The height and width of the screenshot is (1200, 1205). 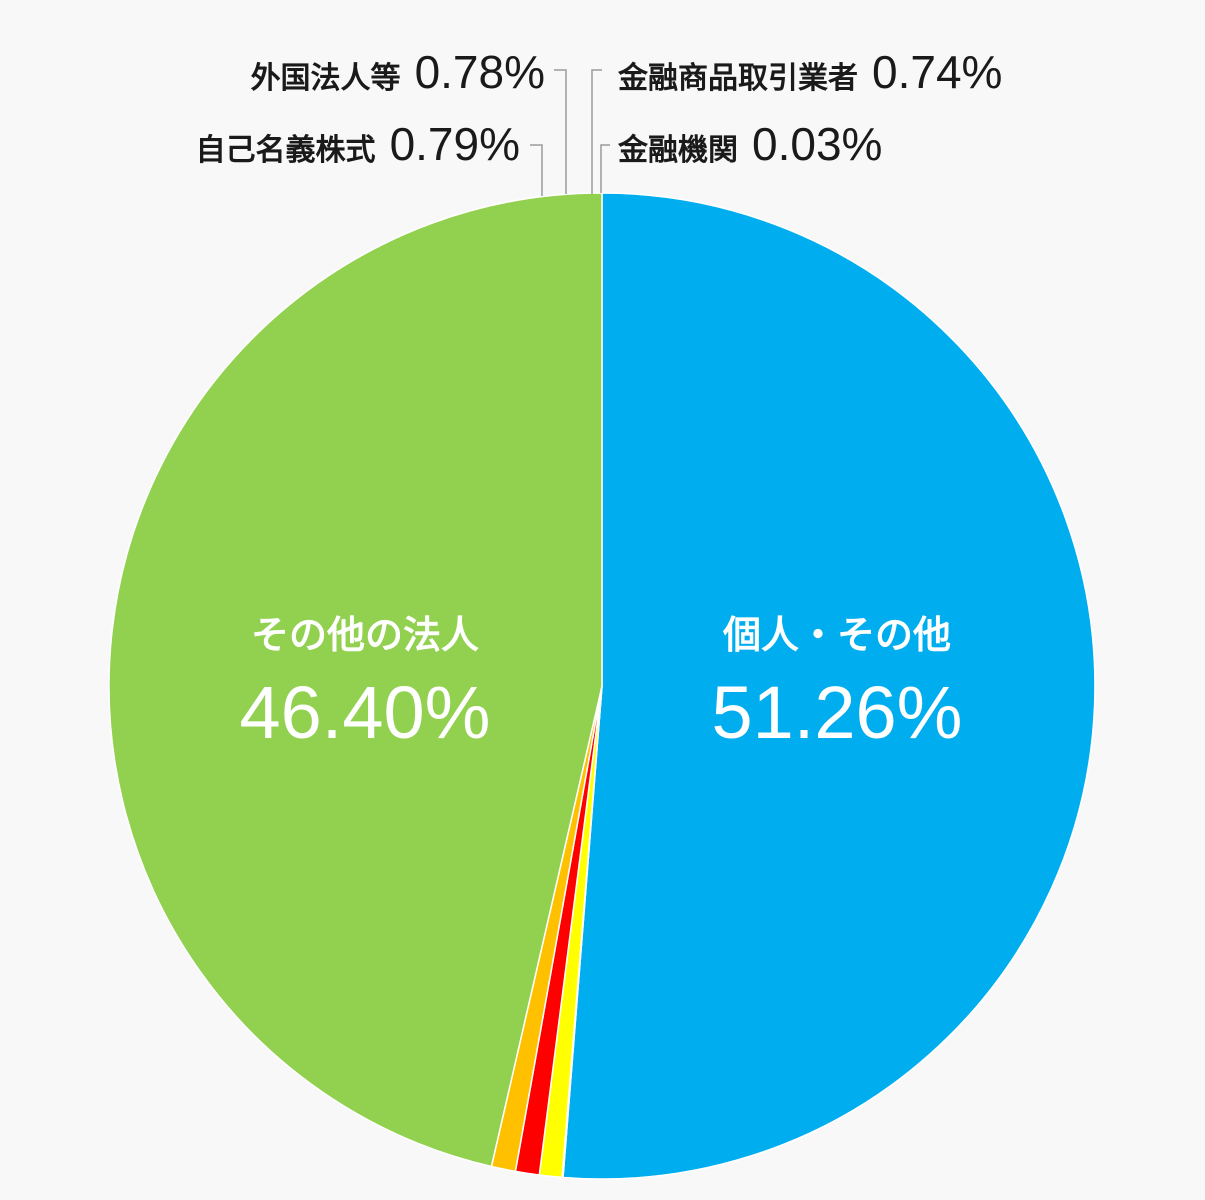 I want to click on slice-value-individuals: 51.26%, so click(x=837, y=712).